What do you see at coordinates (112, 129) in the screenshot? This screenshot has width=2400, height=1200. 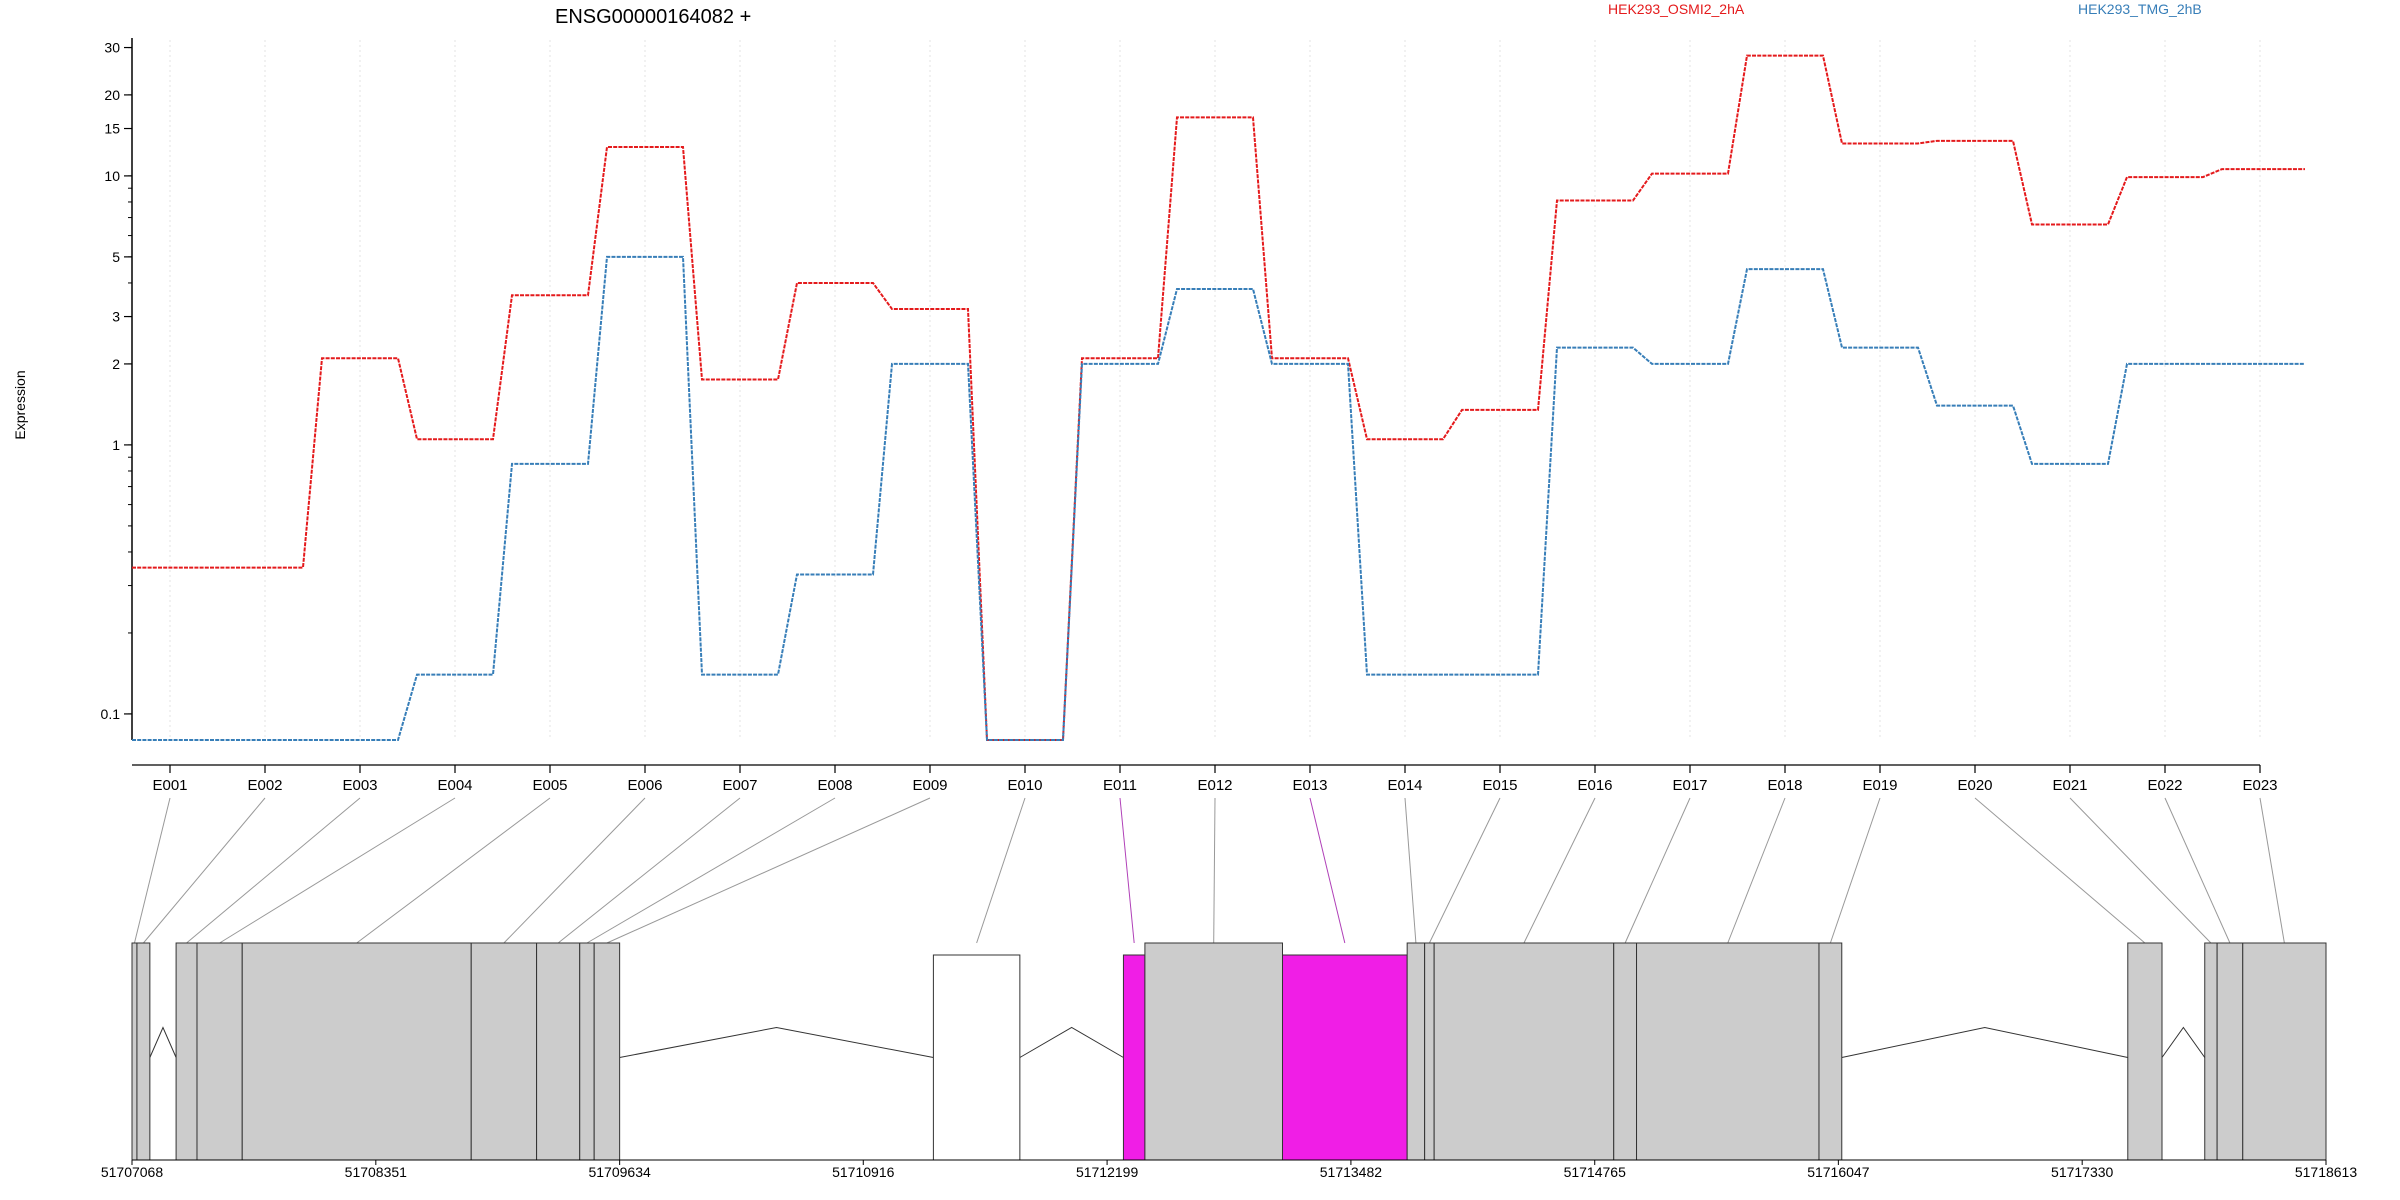 I see `y-tick-label: 15` at bounding box center [112, 129].